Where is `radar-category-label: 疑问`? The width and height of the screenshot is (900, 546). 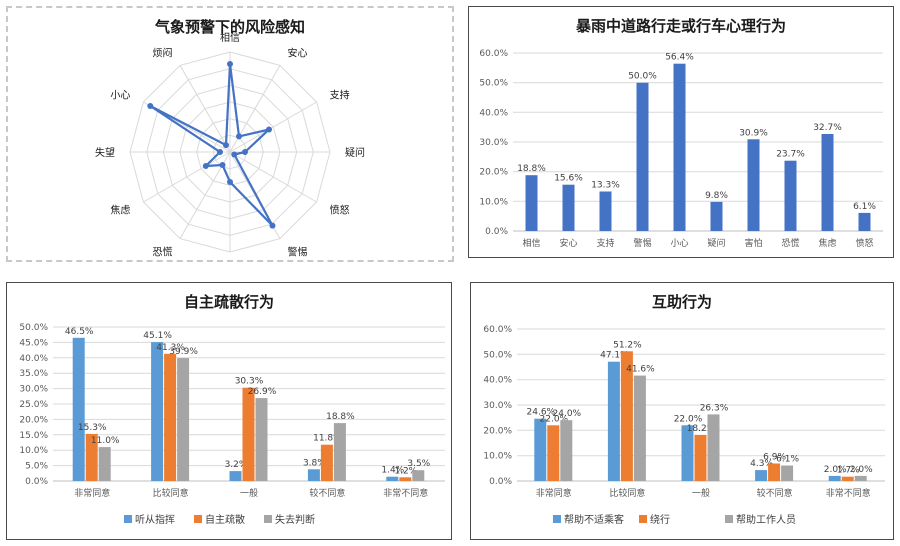
radar-category-label: 疑问 is located at coordinates (355, 152).